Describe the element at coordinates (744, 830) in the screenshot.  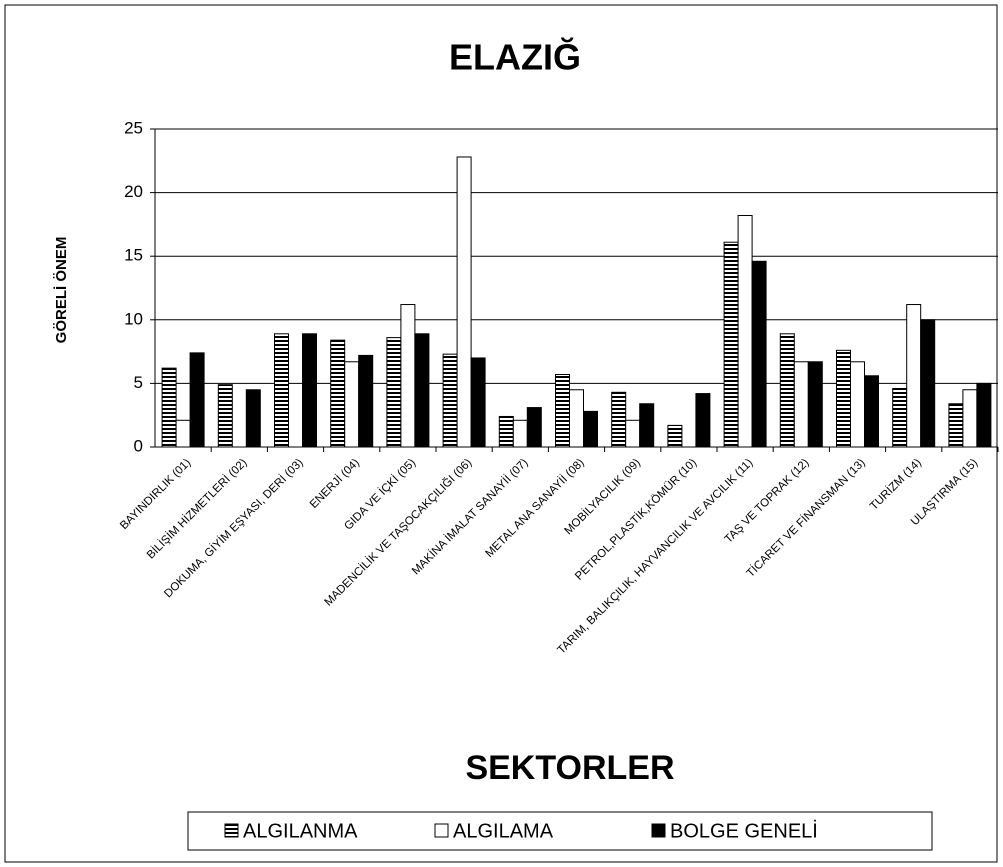
I see `legend-label: BOLGE GENELİ` at that location.